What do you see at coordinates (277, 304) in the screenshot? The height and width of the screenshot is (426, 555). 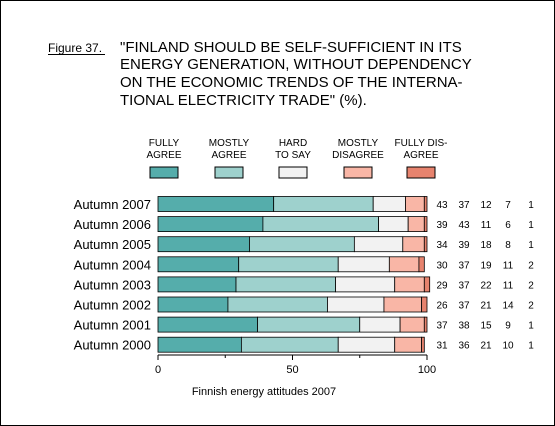 I see `bar-autumn-2002-mostly-agree` at bounding box center [277, 304].